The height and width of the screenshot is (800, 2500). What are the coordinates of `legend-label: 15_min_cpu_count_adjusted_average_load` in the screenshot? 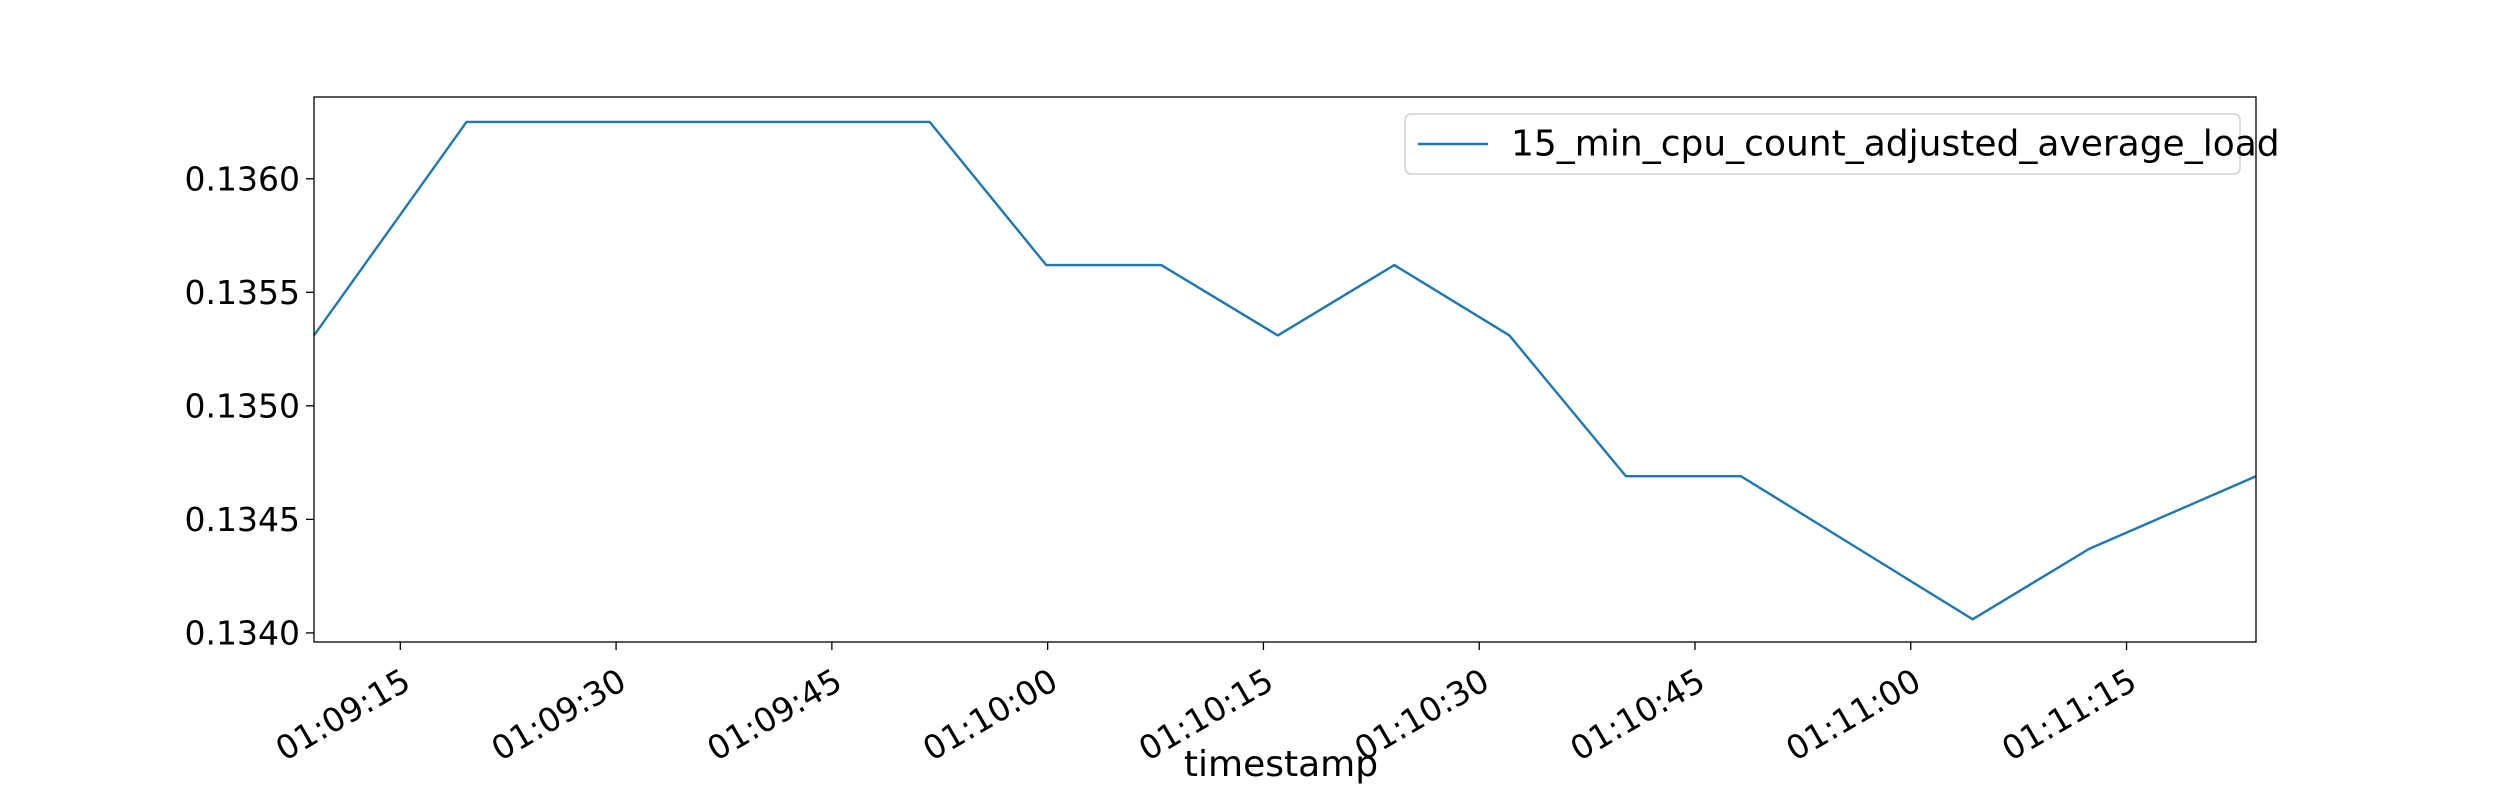 It's located at (1895, 144).